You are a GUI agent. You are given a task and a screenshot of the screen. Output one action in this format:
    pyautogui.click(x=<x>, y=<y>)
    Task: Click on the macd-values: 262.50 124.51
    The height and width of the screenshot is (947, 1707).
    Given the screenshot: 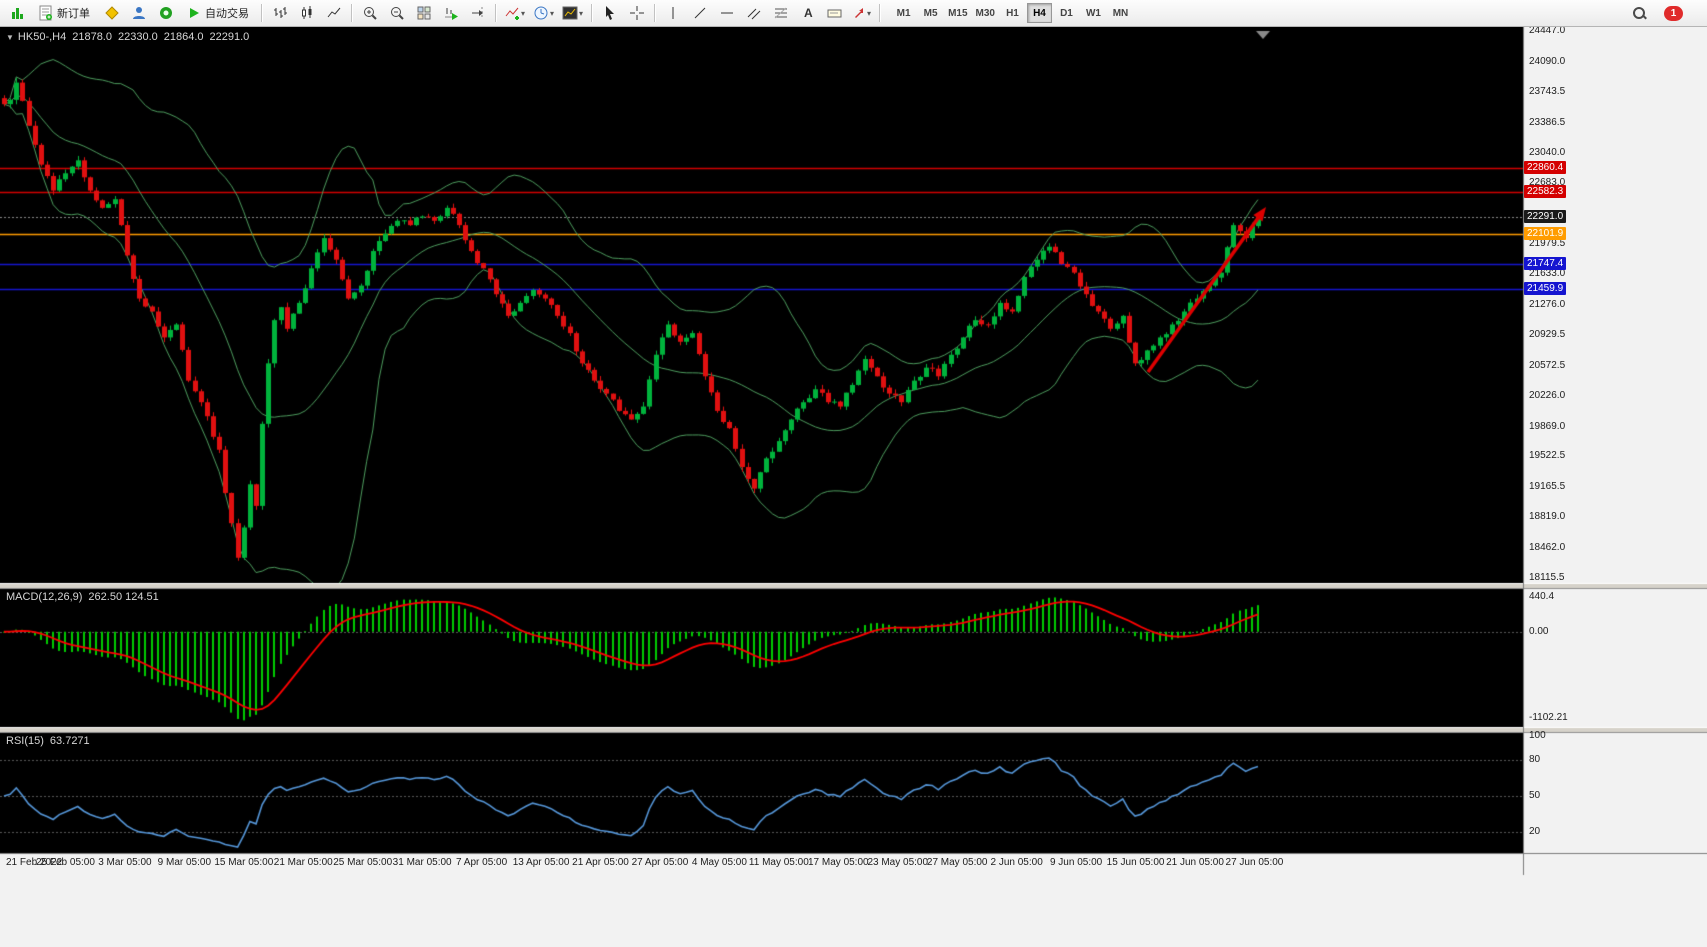 What is the action you would take?
    pyautogui.click(x=123, y=597)
    